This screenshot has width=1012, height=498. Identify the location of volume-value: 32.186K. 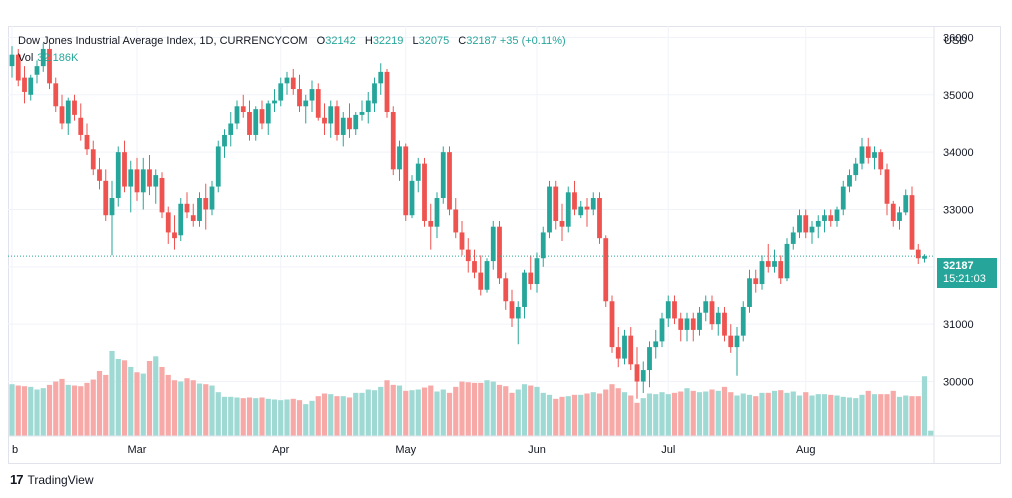
(58, 58).